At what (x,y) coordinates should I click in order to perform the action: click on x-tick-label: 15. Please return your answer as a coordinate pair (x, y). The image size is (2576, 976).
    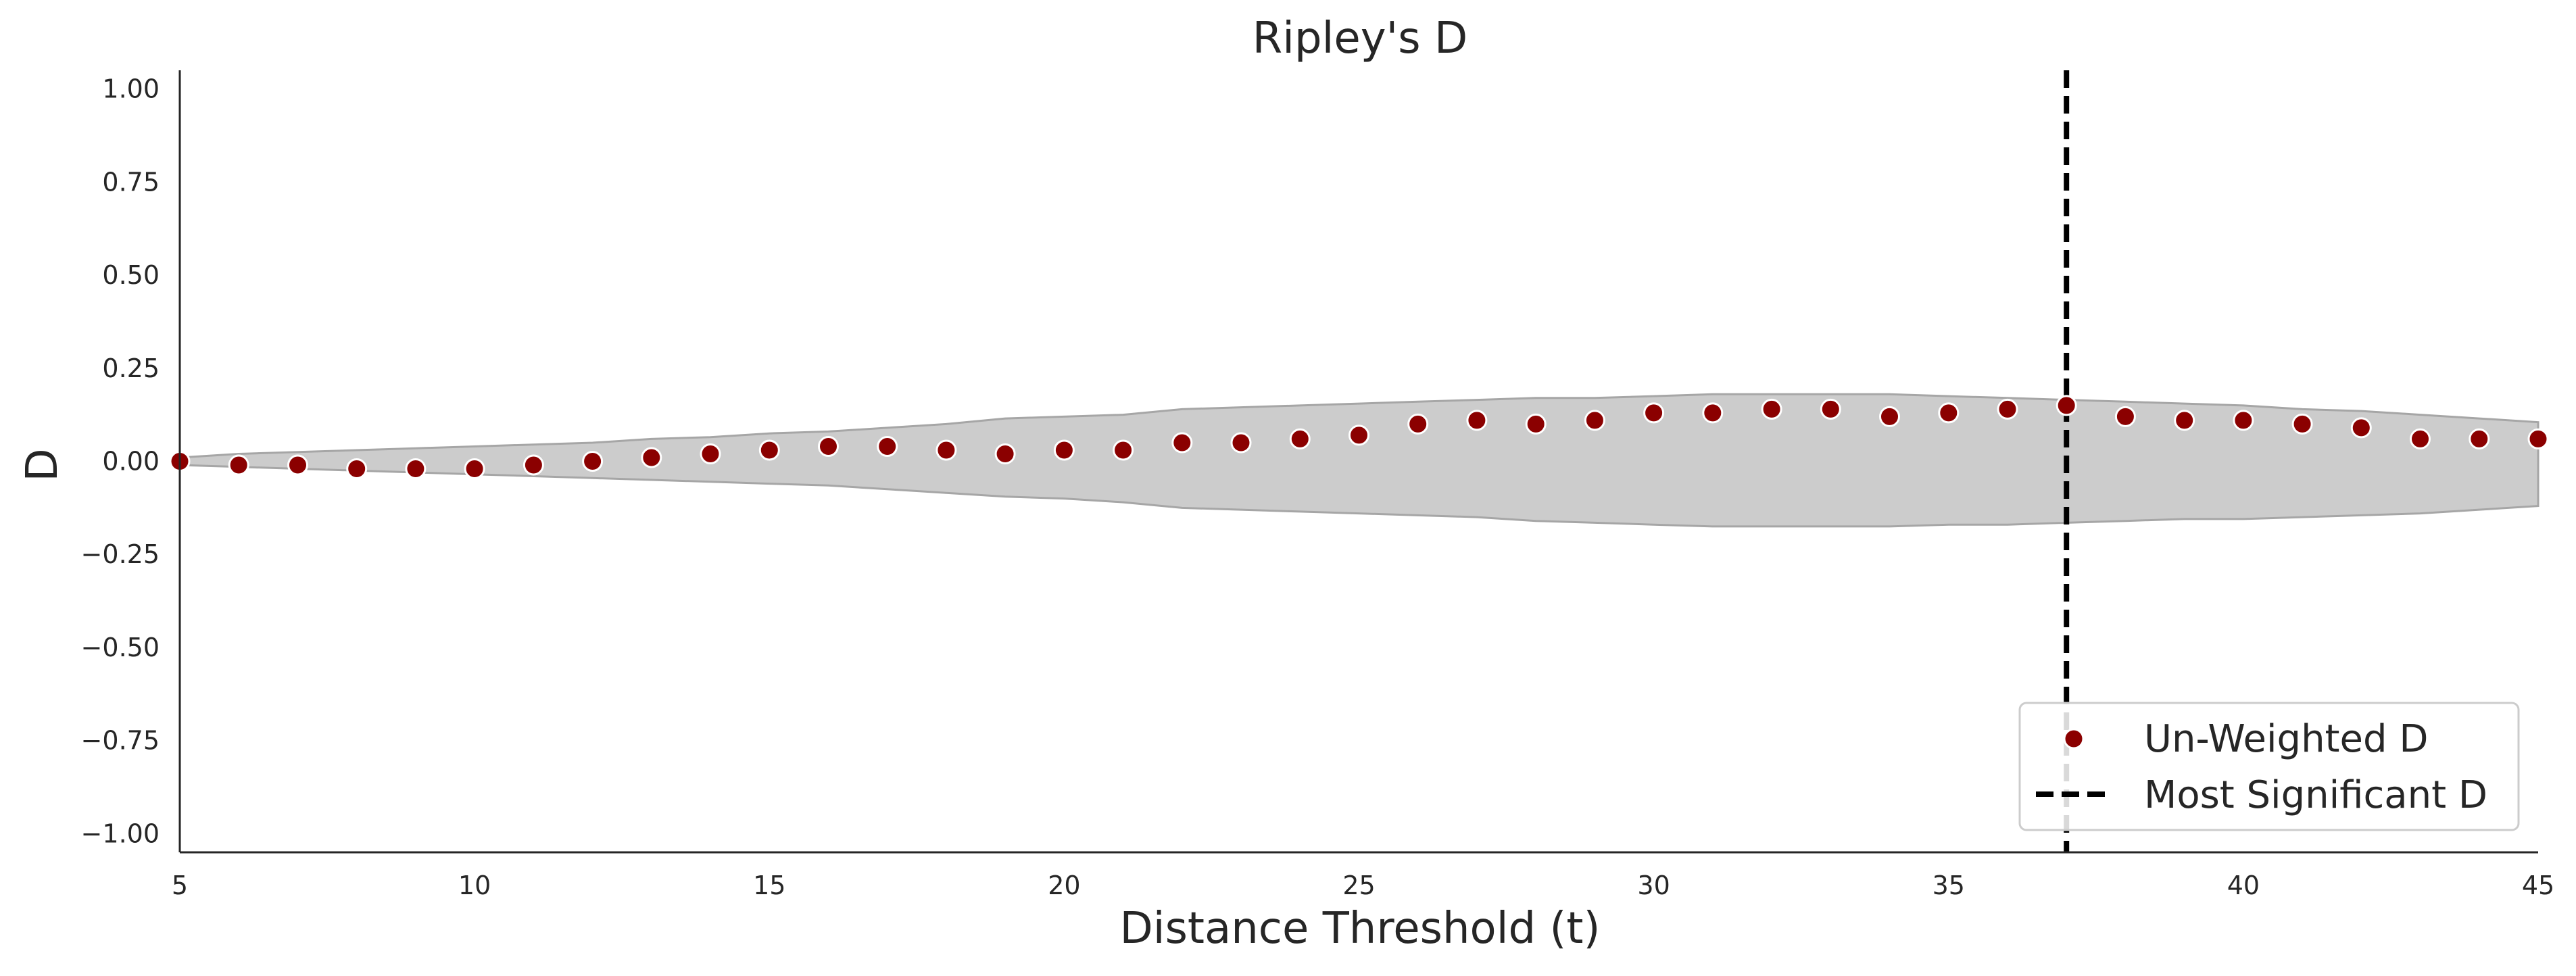
    Looking at the image, I should click on (769, 885).